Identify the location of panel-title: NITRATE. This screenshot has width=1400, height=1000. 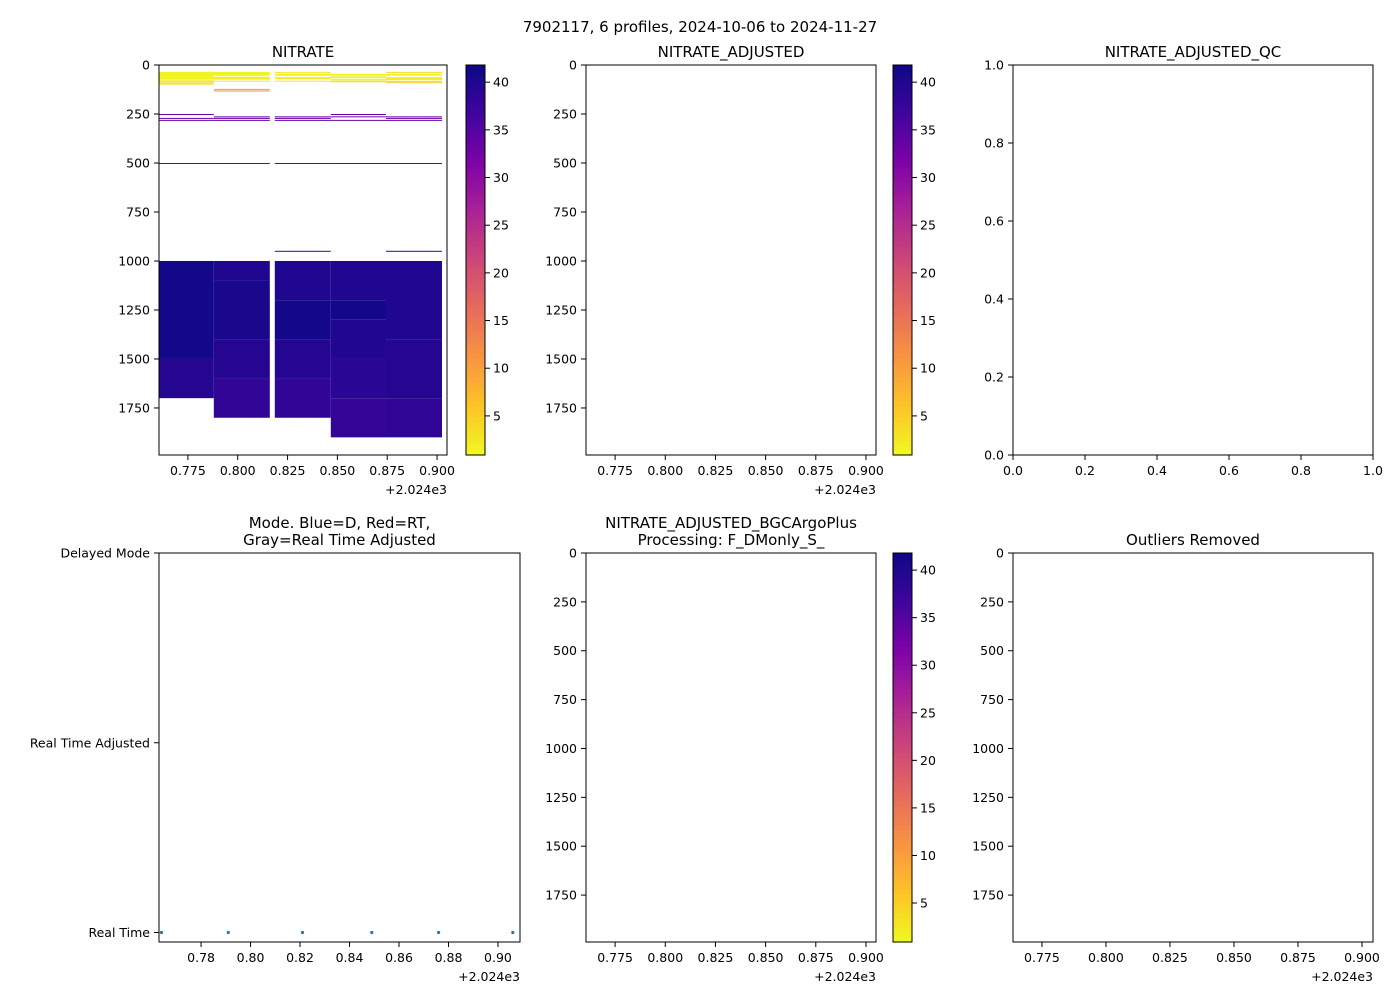
(303, 52).